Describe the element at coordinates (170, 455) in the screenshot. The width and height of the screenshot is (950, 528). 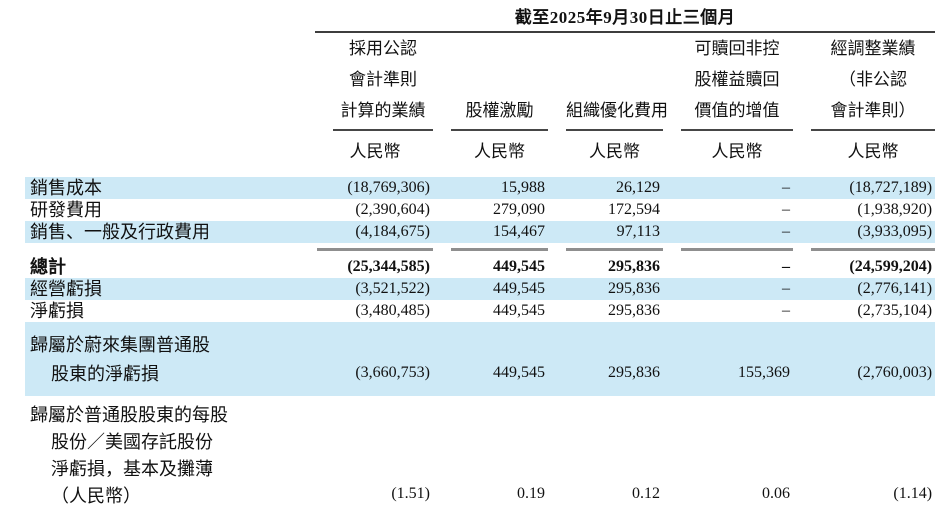
I see `row-label: 歸屬於普通股股東的每股 股份／美國存託股份 淨虧損，基本及攤薄 （人民幣）` at that location.